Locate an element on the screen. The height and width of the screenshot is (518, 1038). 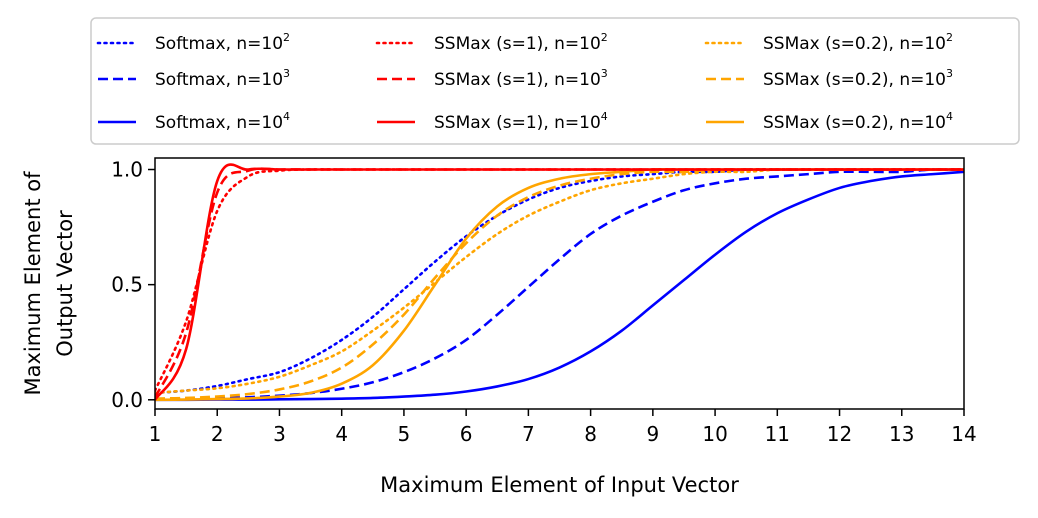
x-tick-label: 8 is located at coordinates (590, 434).